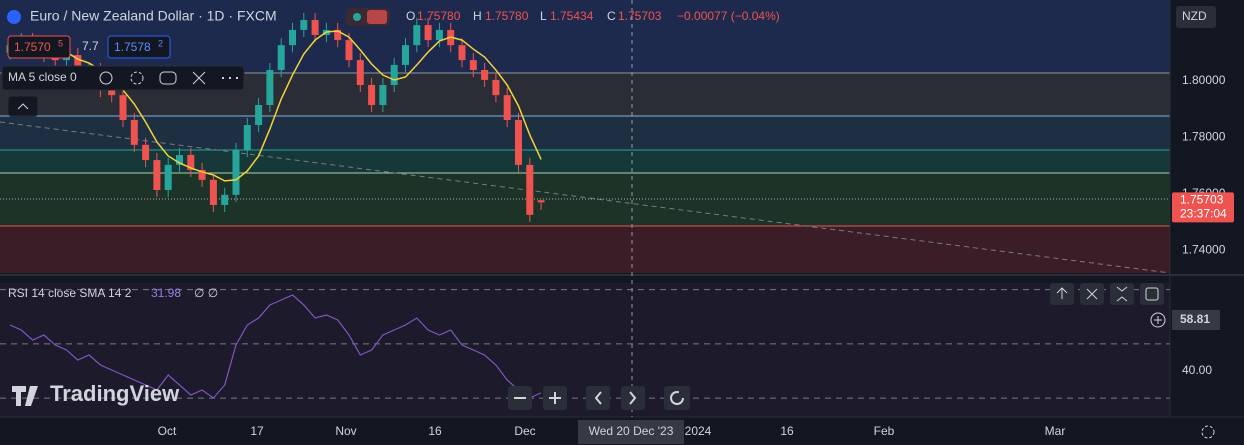  I want to click on ma-legend, so click(123, 78).